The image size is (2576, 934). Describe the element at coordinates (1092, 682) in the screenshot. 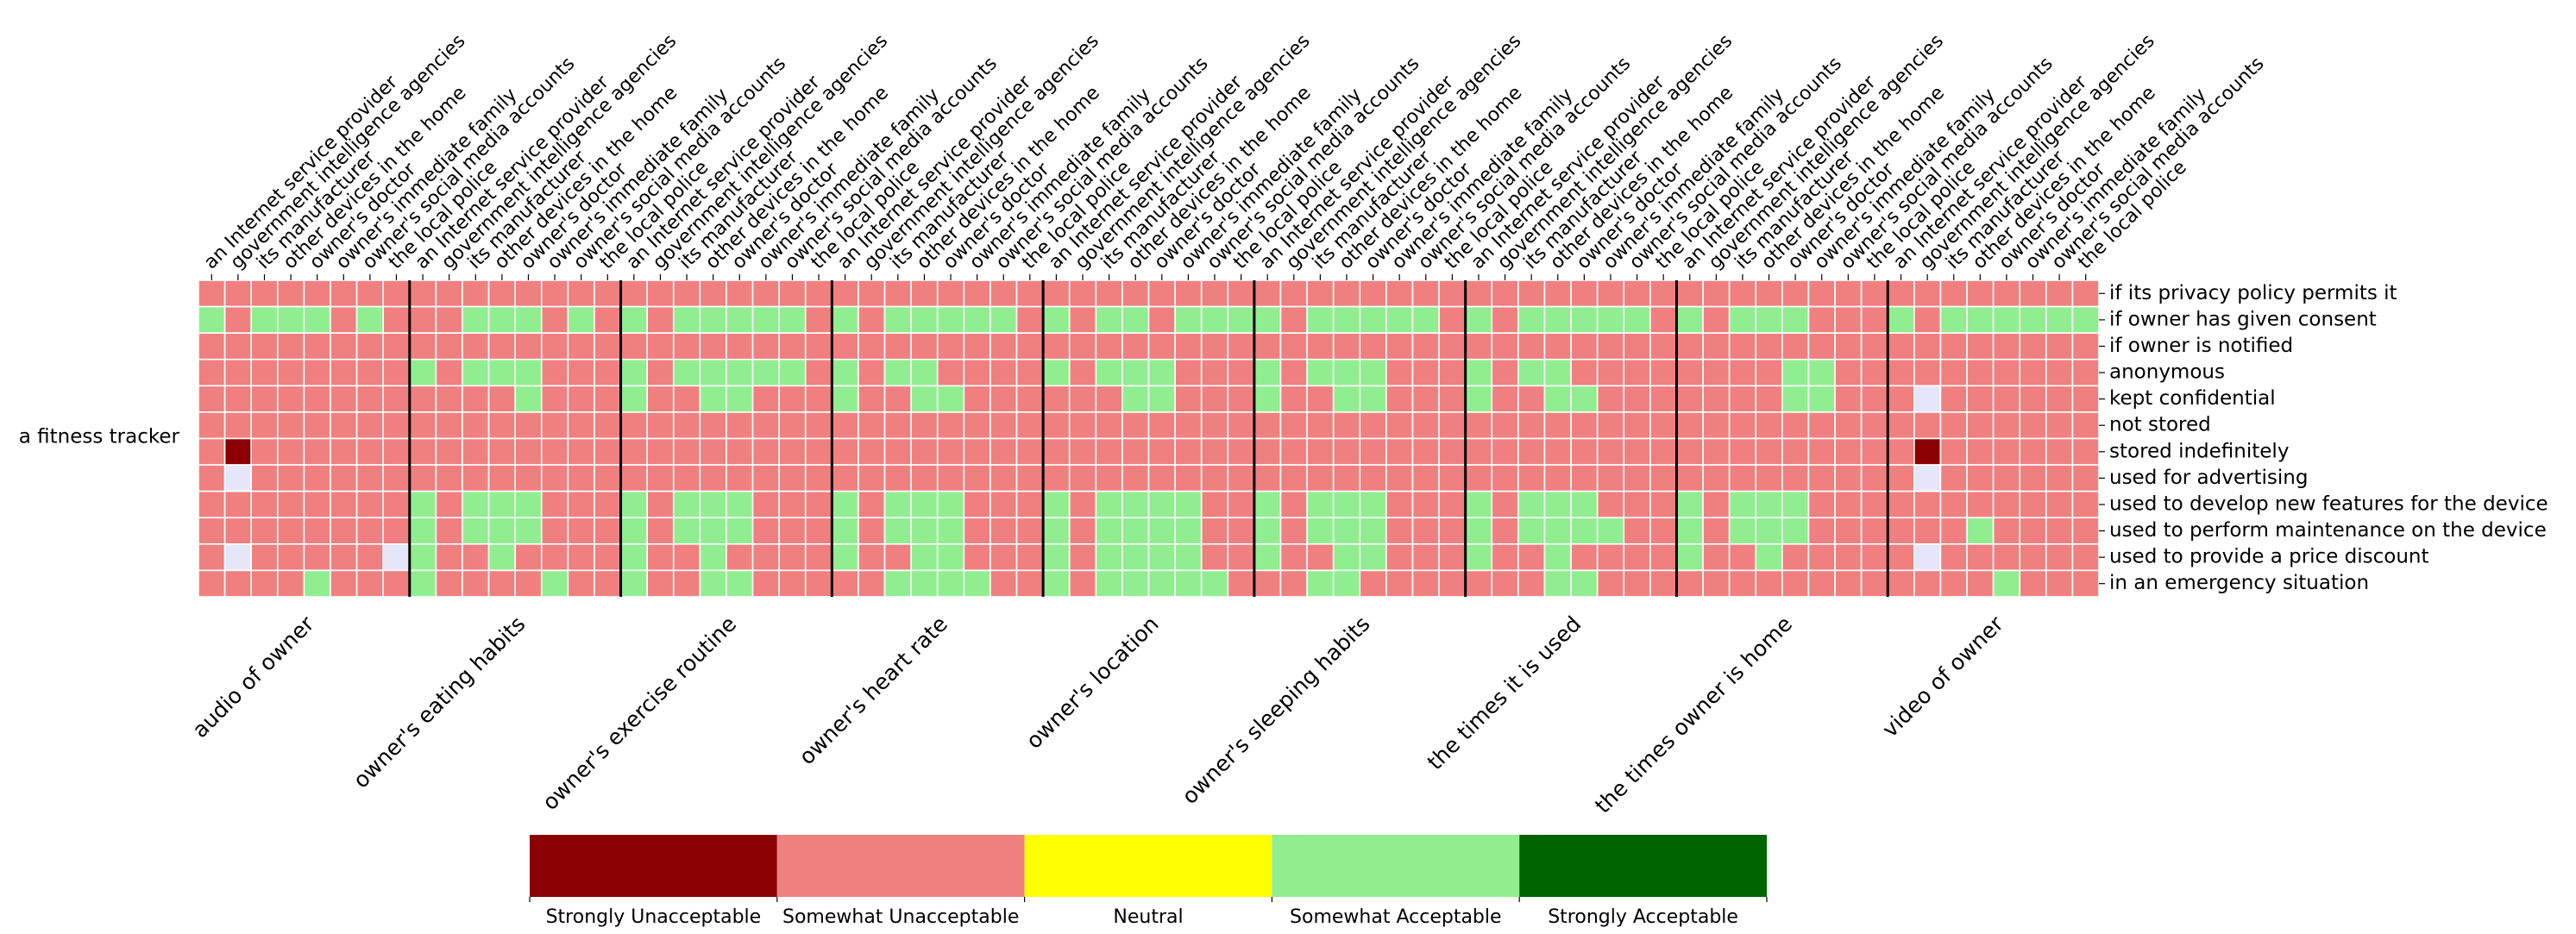

I see `attribute-group-label: owner's location` at that location.